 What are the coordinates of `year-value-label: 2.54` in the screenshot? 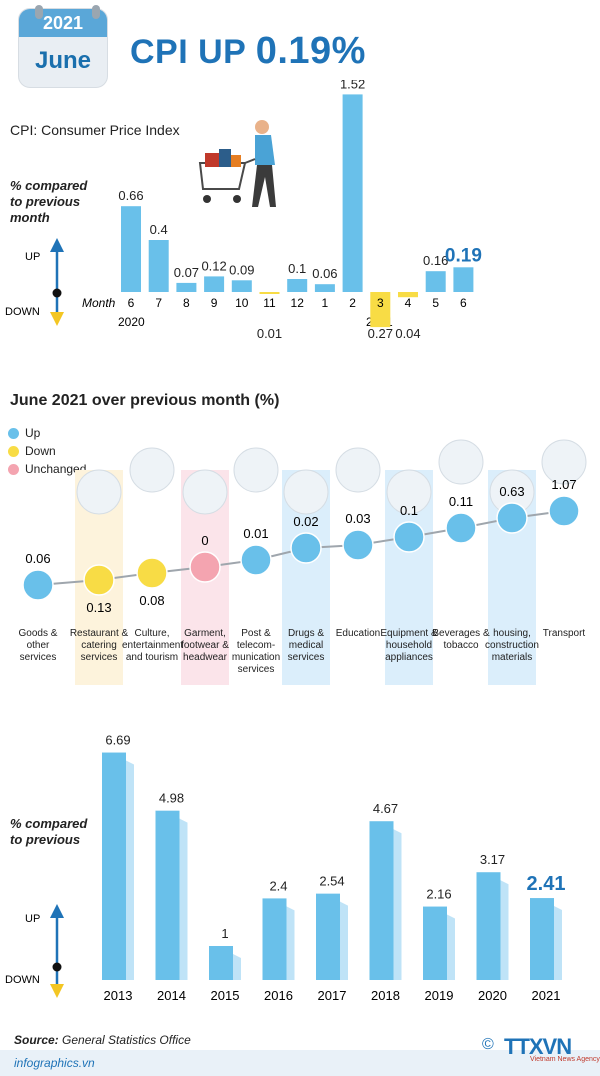 It's located at (331, 881).